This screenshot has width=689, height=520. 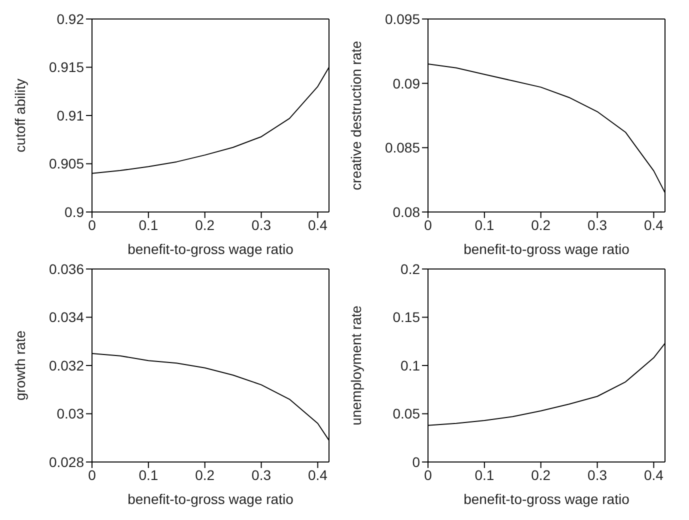 I want to click on y-tick-label: 0.095, so click(x=402, y=18).